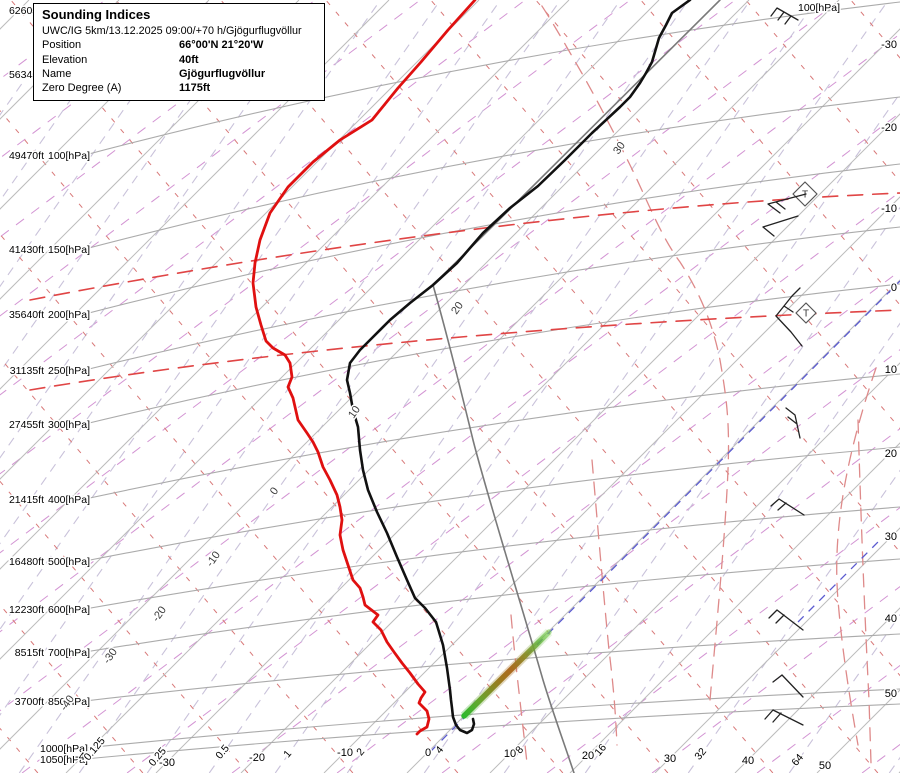  I want to click on pressure-axis-label: 1000[hPa], so click(64, 749).